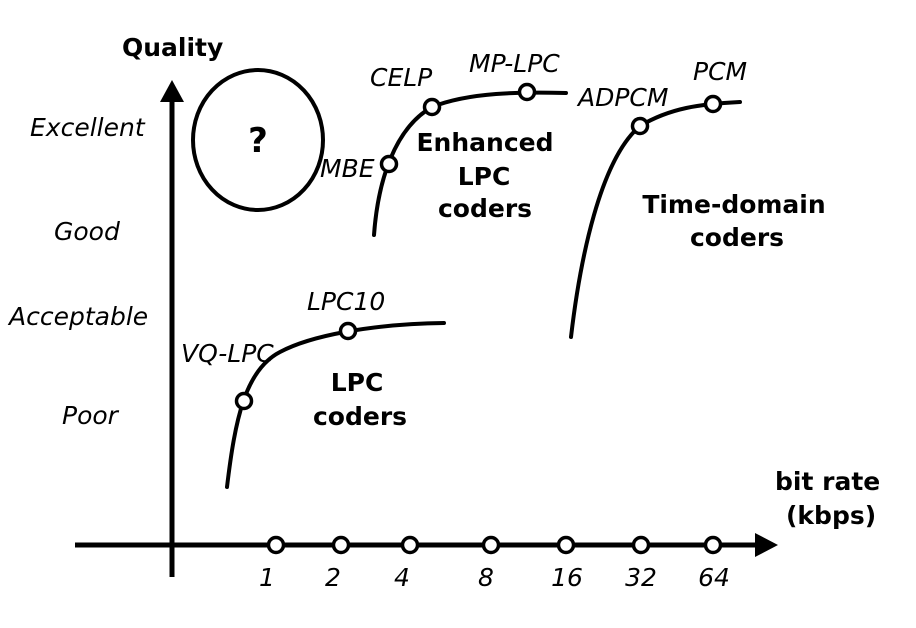 This screenshot has height=628, width=916. Describe the element at coordinates (485, 208) in the screenshot. I see `enhanced-lpc-group-label-line3: coders` at that location.